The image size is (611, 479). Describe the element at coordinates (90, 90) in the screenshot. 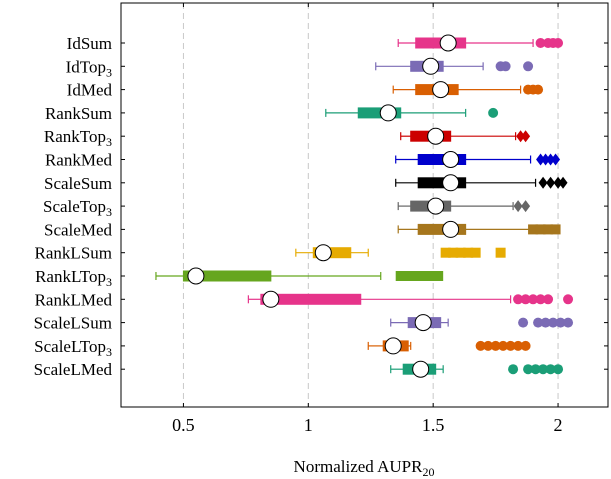

I see `category-label-name: IdMed` at that location.